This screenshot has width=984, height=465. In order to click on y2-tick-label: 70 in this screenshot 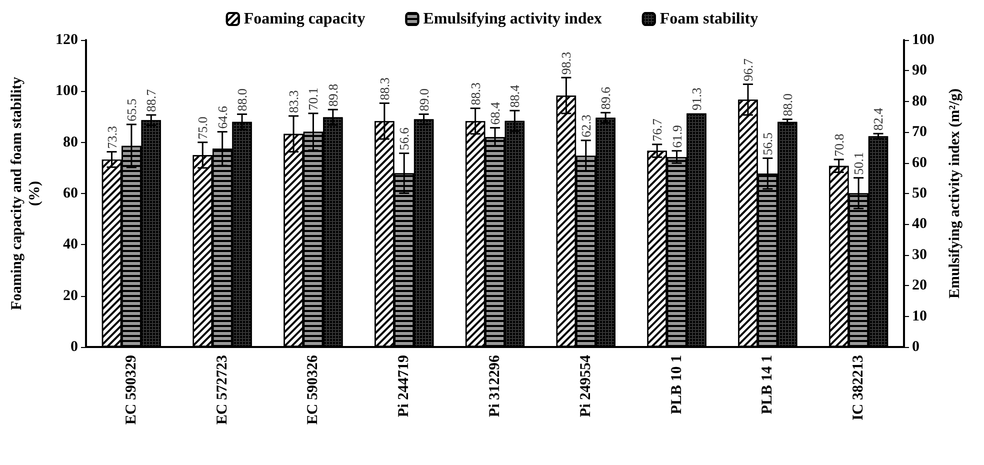, I will do `click(919, 132)`.